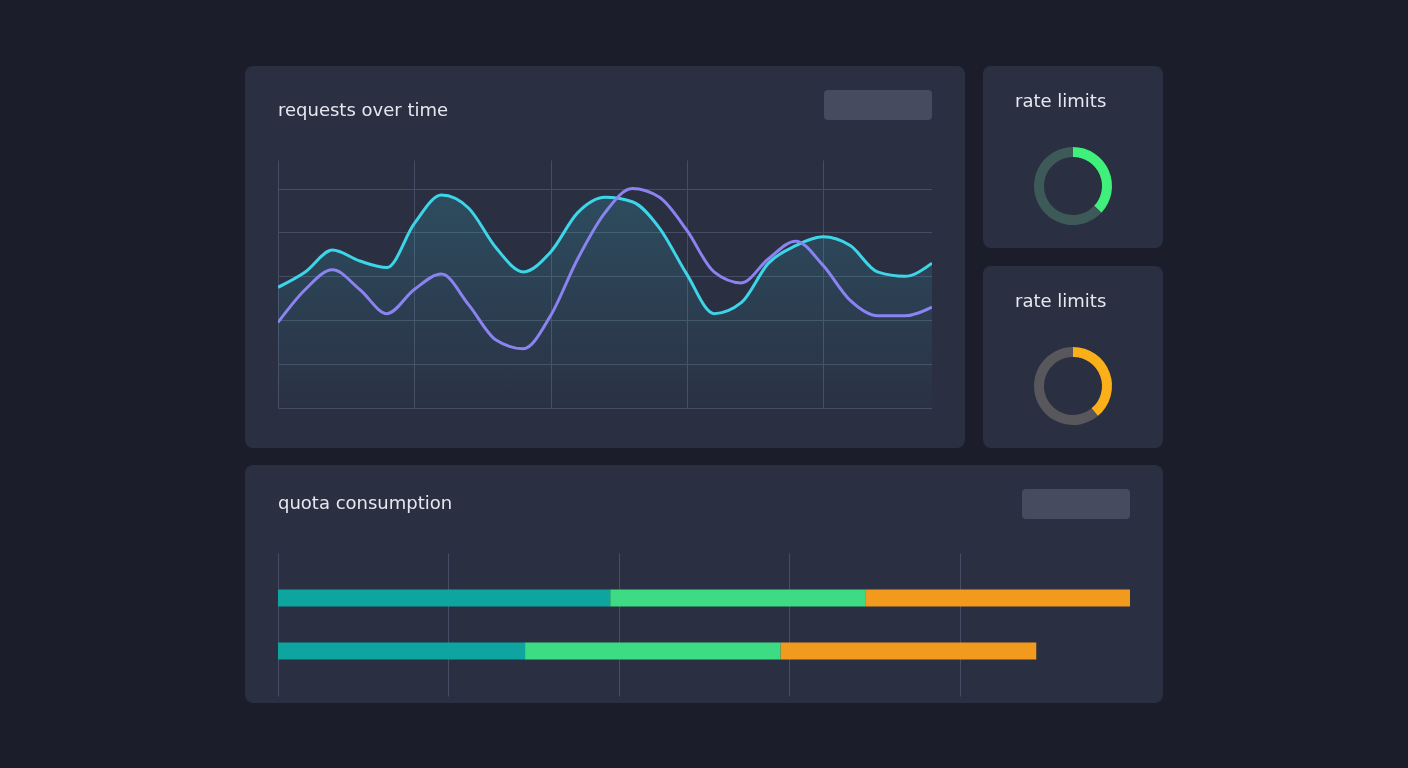  I want to click on chart-title: quota consumption, so click(365, 502).